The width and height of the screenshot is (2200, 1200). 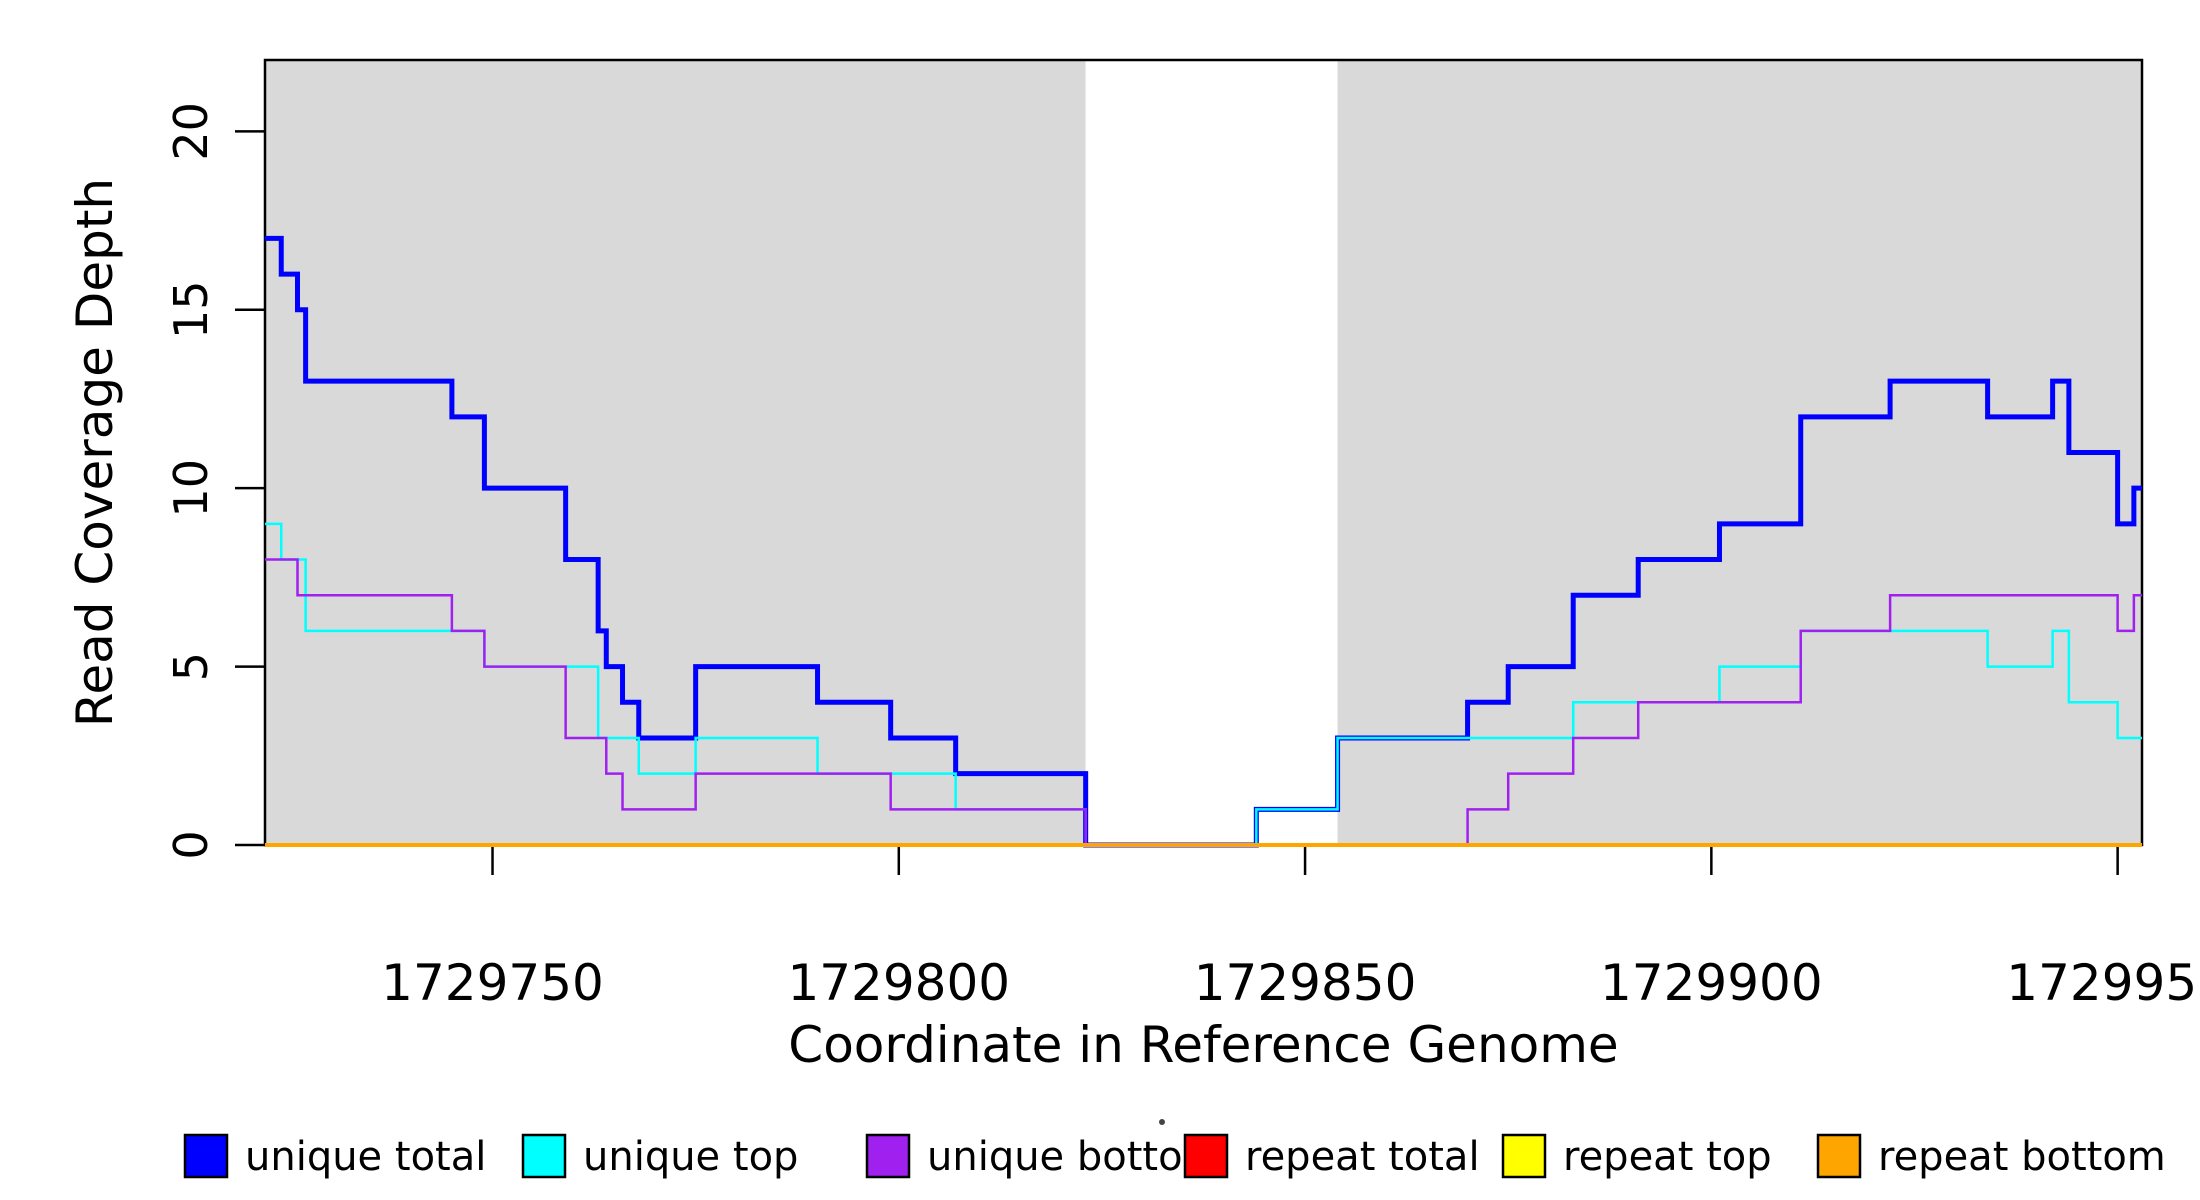 What do you see at coordinates (1362, 1157) in the screenshot?
I see `legend-label: repeat total` at bounding box center [1362, 1157].